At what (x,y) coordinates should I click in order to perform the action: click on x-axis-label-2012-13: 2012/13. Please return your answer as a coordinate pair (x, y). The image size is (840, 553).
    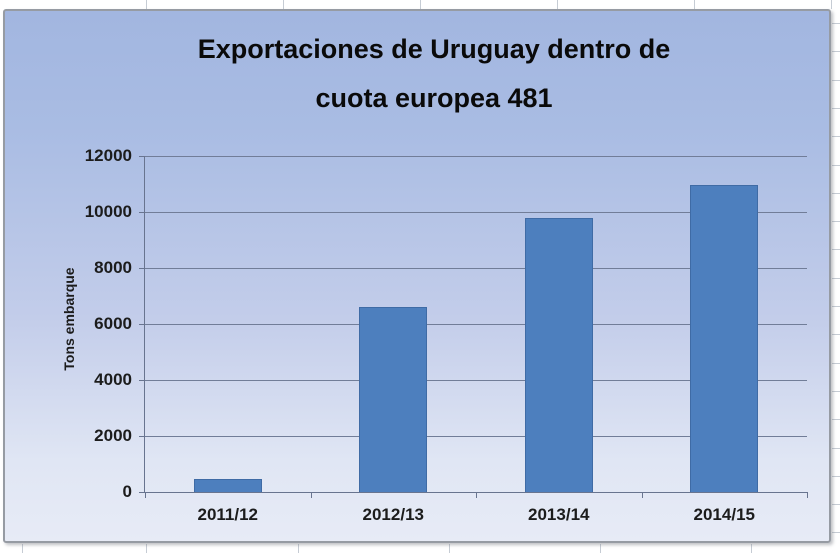
    Looking at the image, I should click on (393, 514).